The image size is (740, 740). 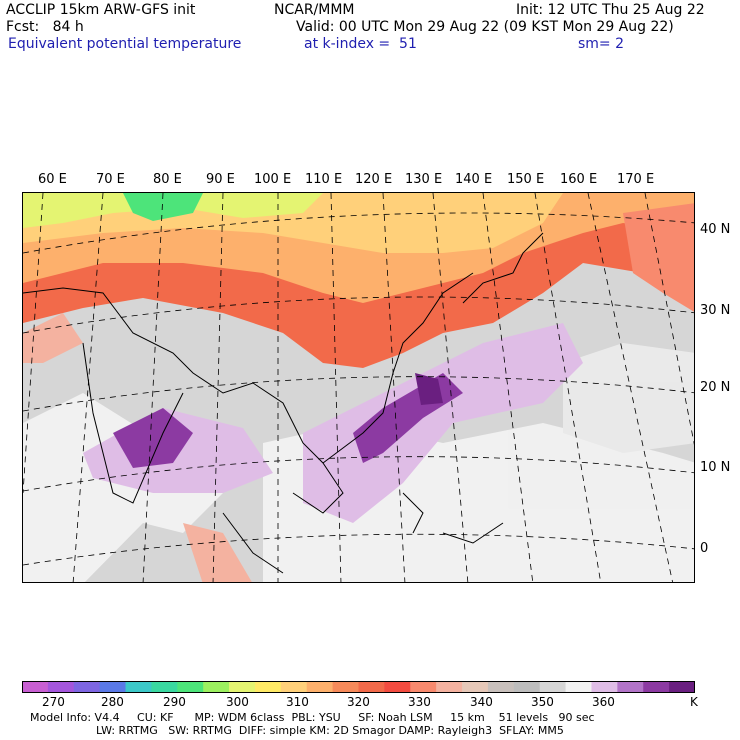 I want to click on colorbar-tick-300: 300, so click(x=237, y=702).